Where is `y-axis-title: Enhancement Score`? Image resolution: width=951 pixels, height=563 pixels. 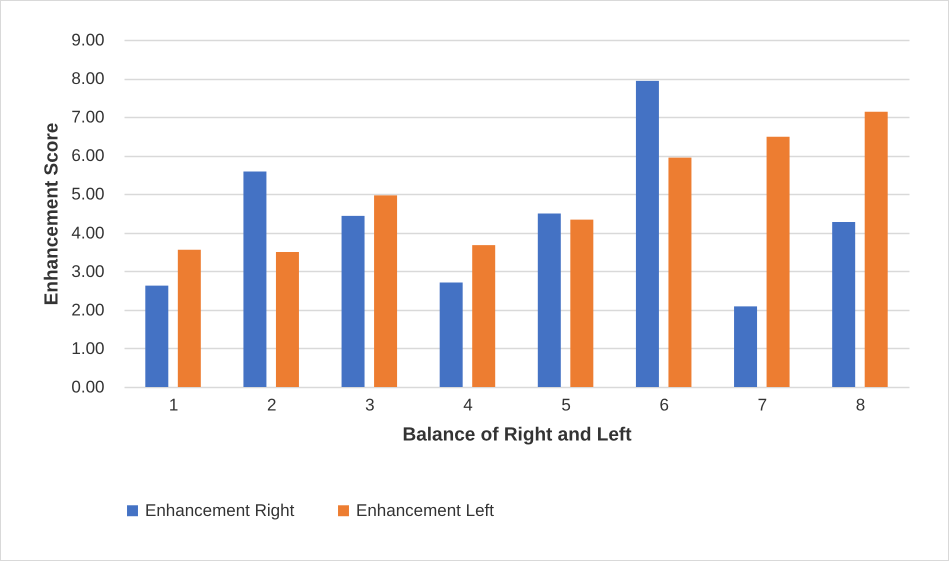 y-axis-title: Enhancement Score is located at coordinates (51, 214).